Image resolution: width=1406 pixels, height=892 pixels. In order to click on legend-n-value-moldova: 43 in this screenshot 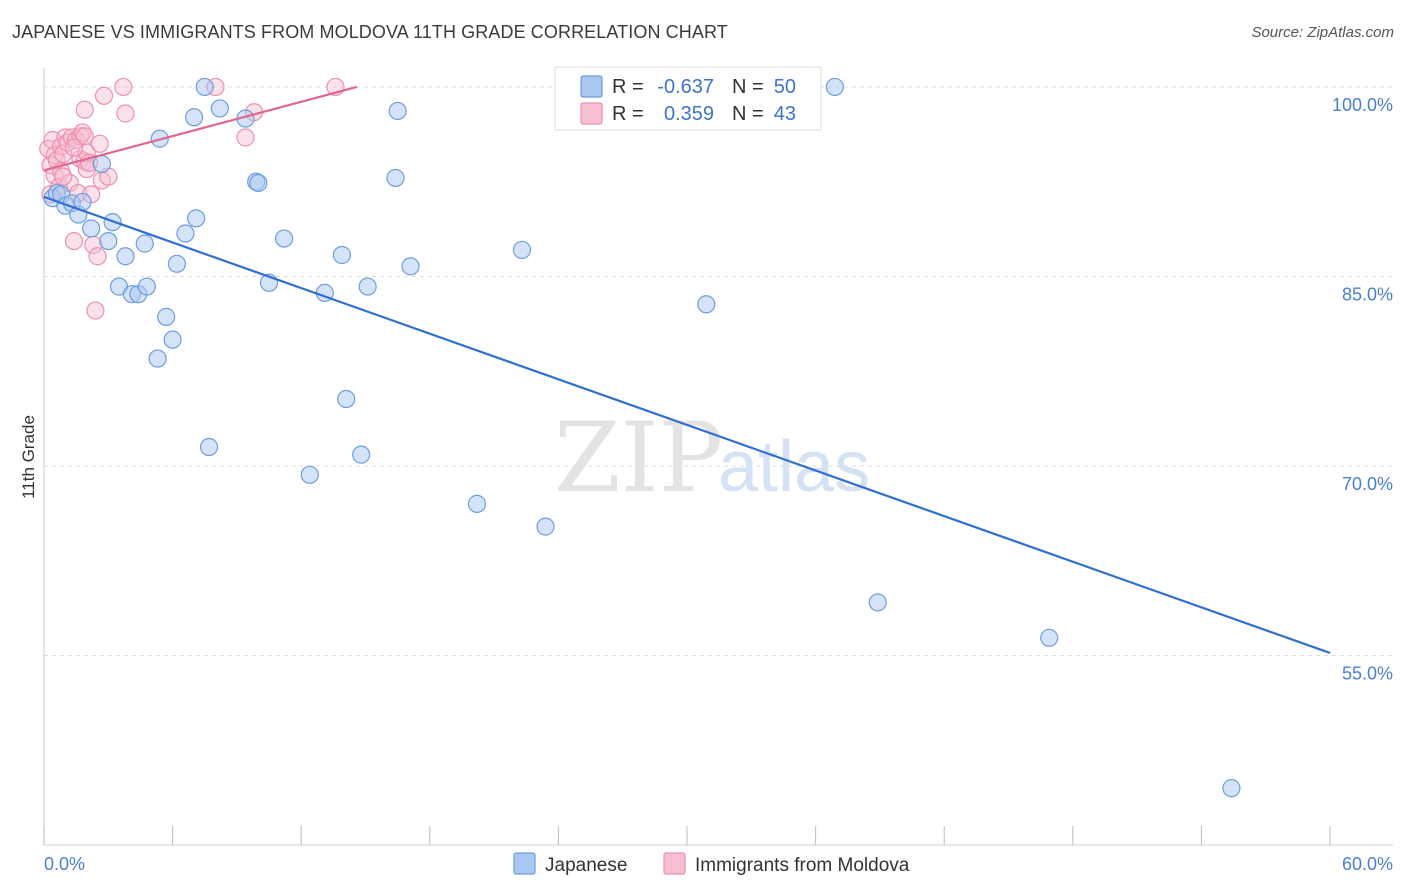, I will do `click(785, 114)`.